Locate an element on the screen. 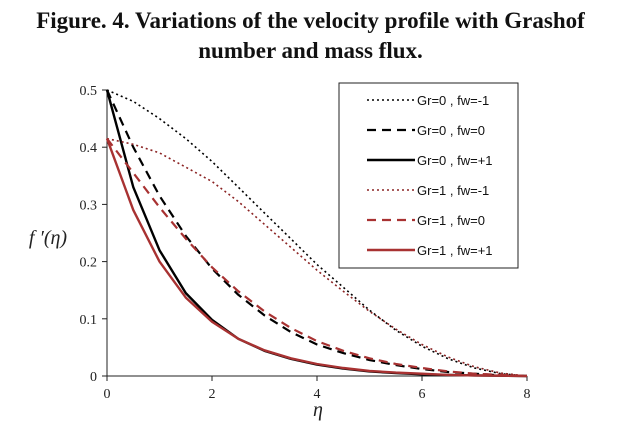  y-axis-label: f ′(η) is located at coordinates (48, 238).